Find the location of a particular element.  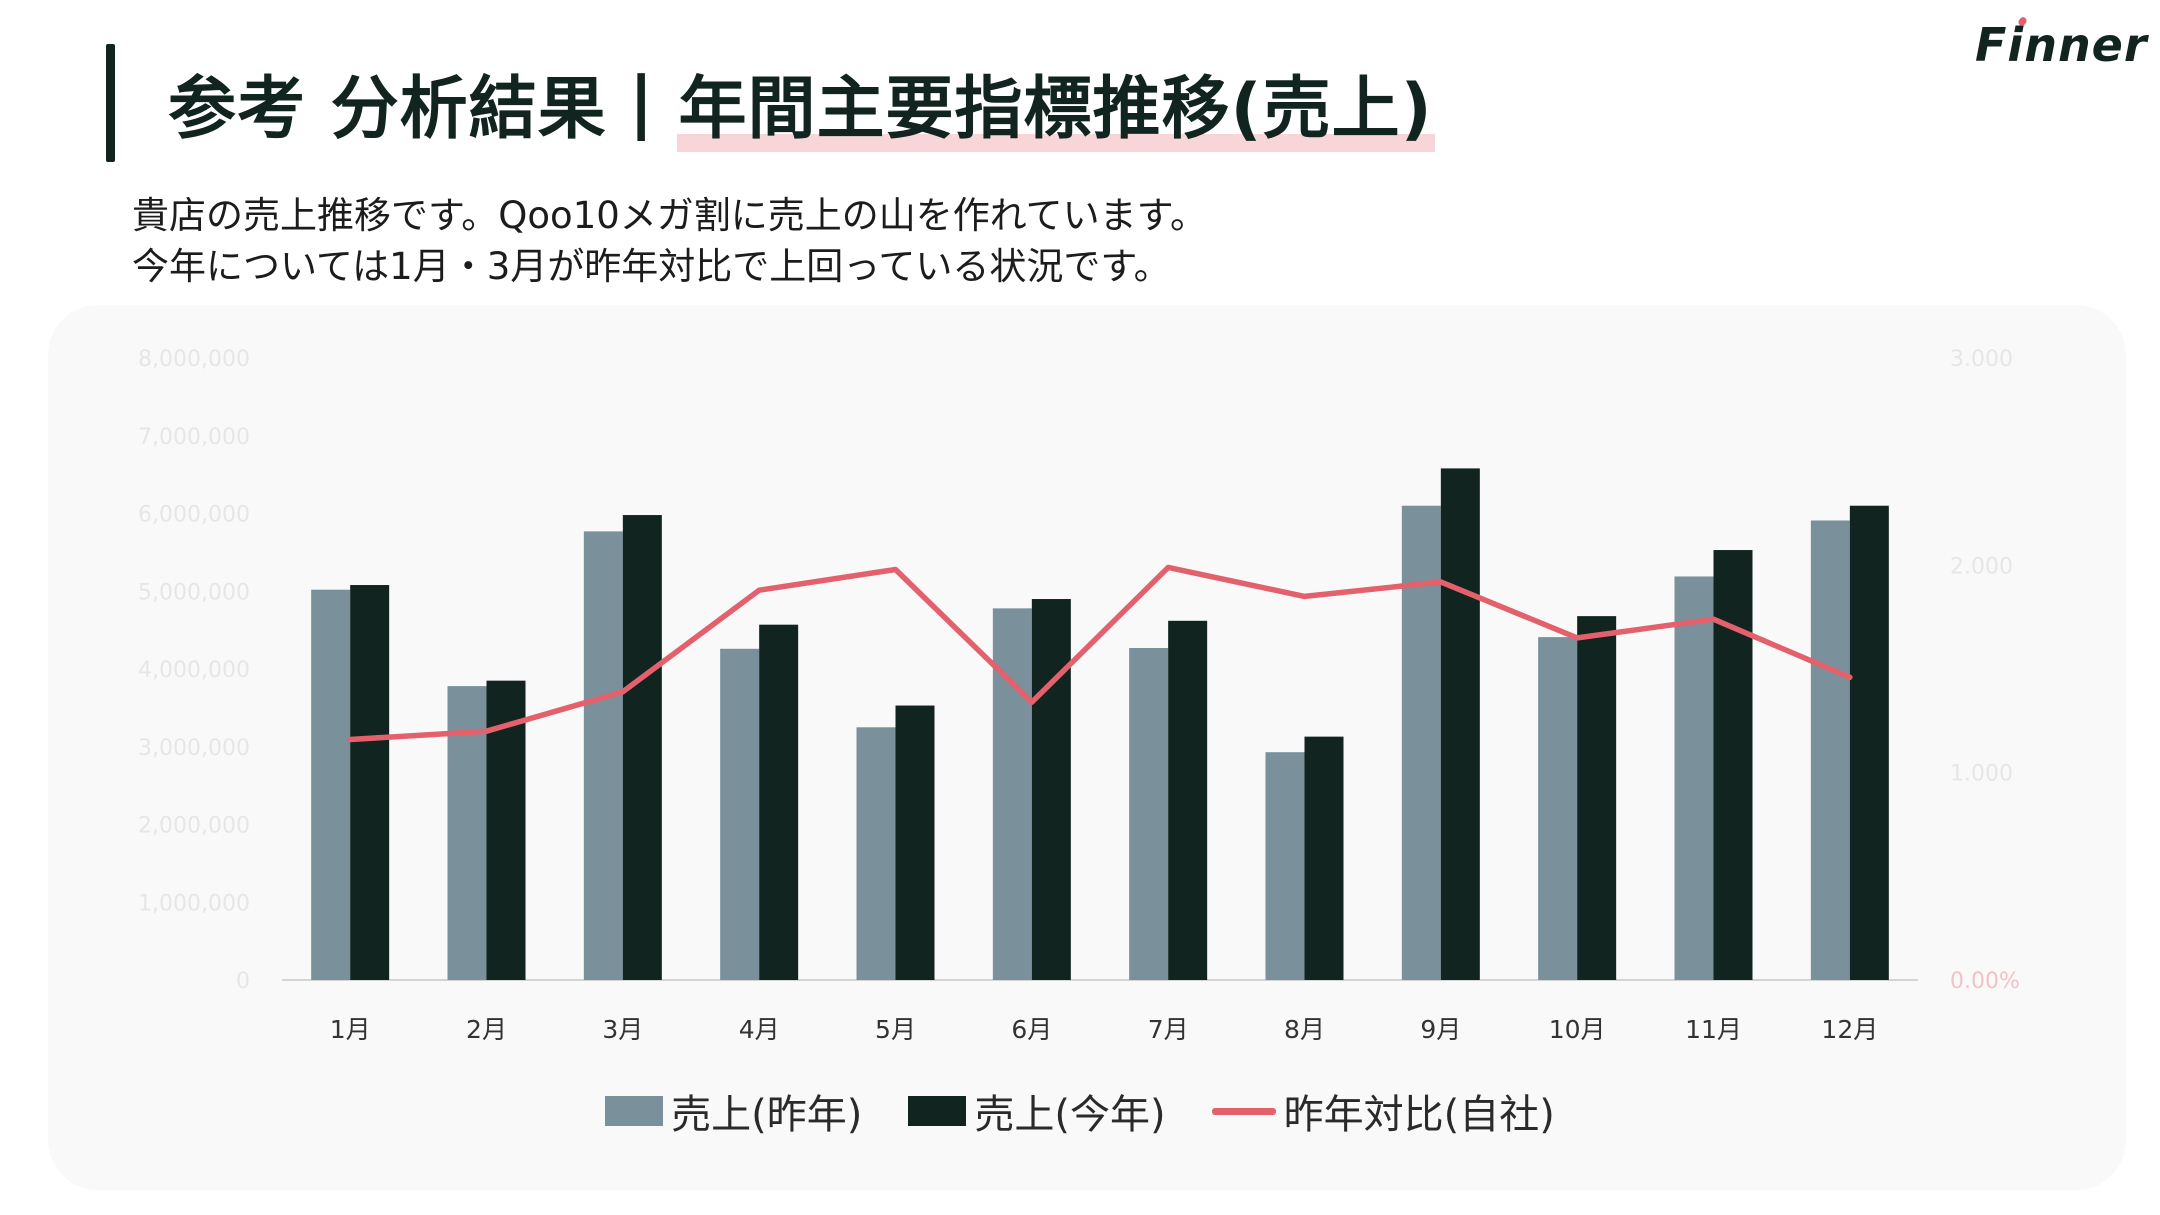

legend-swatch-prev-year is located at coordinates (634, 1111).